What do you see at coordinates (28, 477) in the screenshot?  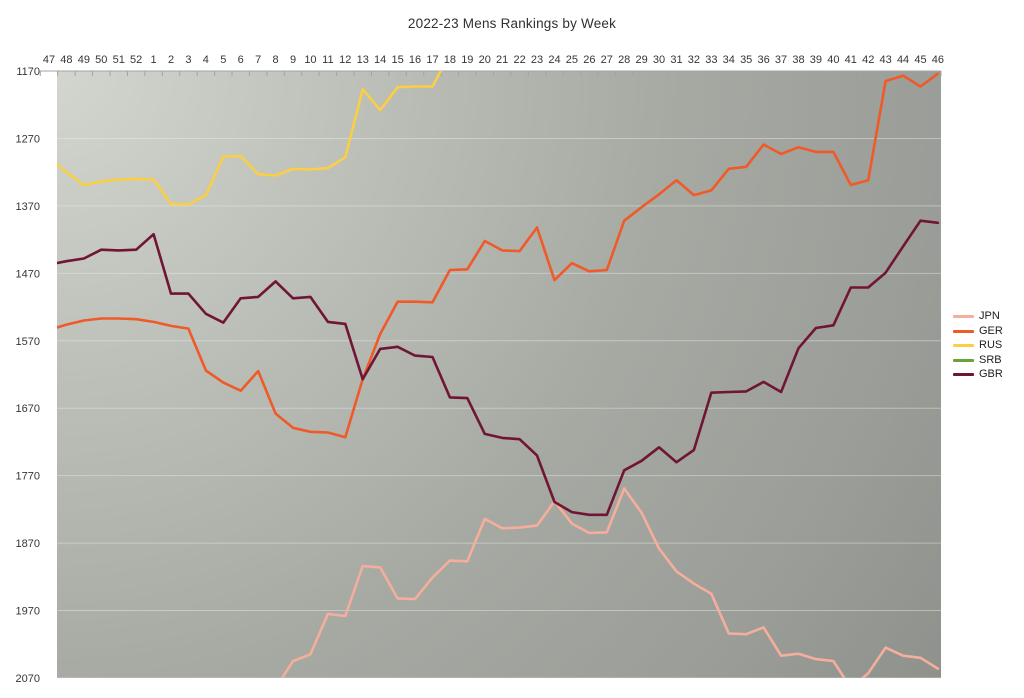 I see `y-axis-label: 1770` at bounding box center [28, 477].